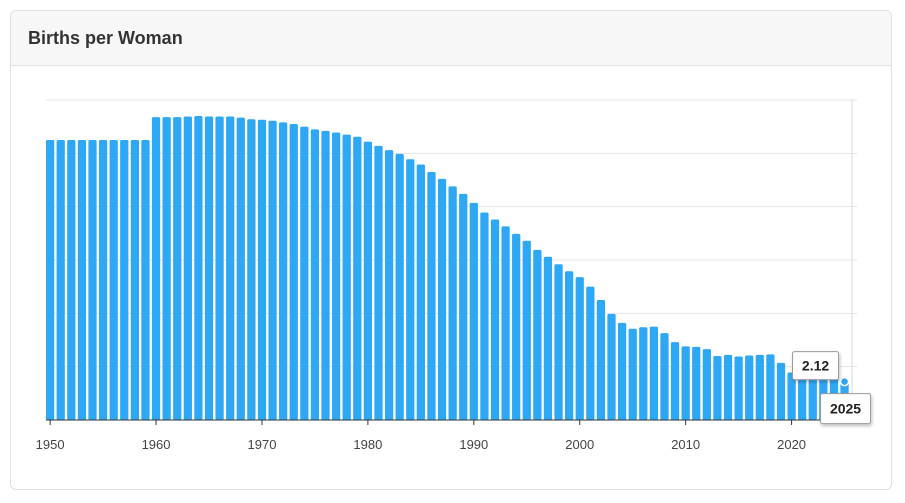 The width and height of the screenshot is (905, 503). I want to click on tooltip-value-box, so click(816, 366).